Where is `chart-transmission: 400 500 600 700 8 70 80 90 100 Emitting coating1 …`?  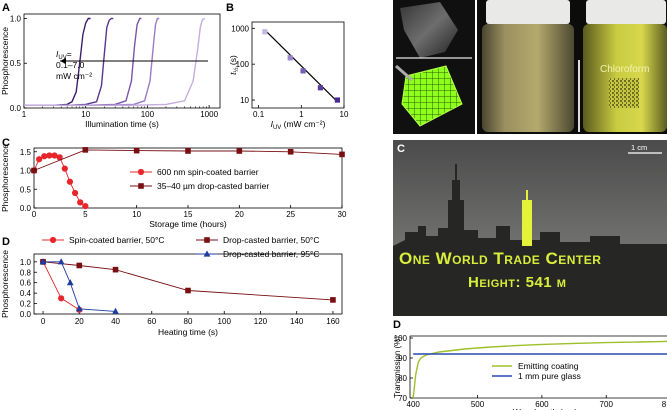 chart-transmission: 400 500 600 700 8 70 80 90 100 Emitting coating1 … is located at coordinates (530, 372).